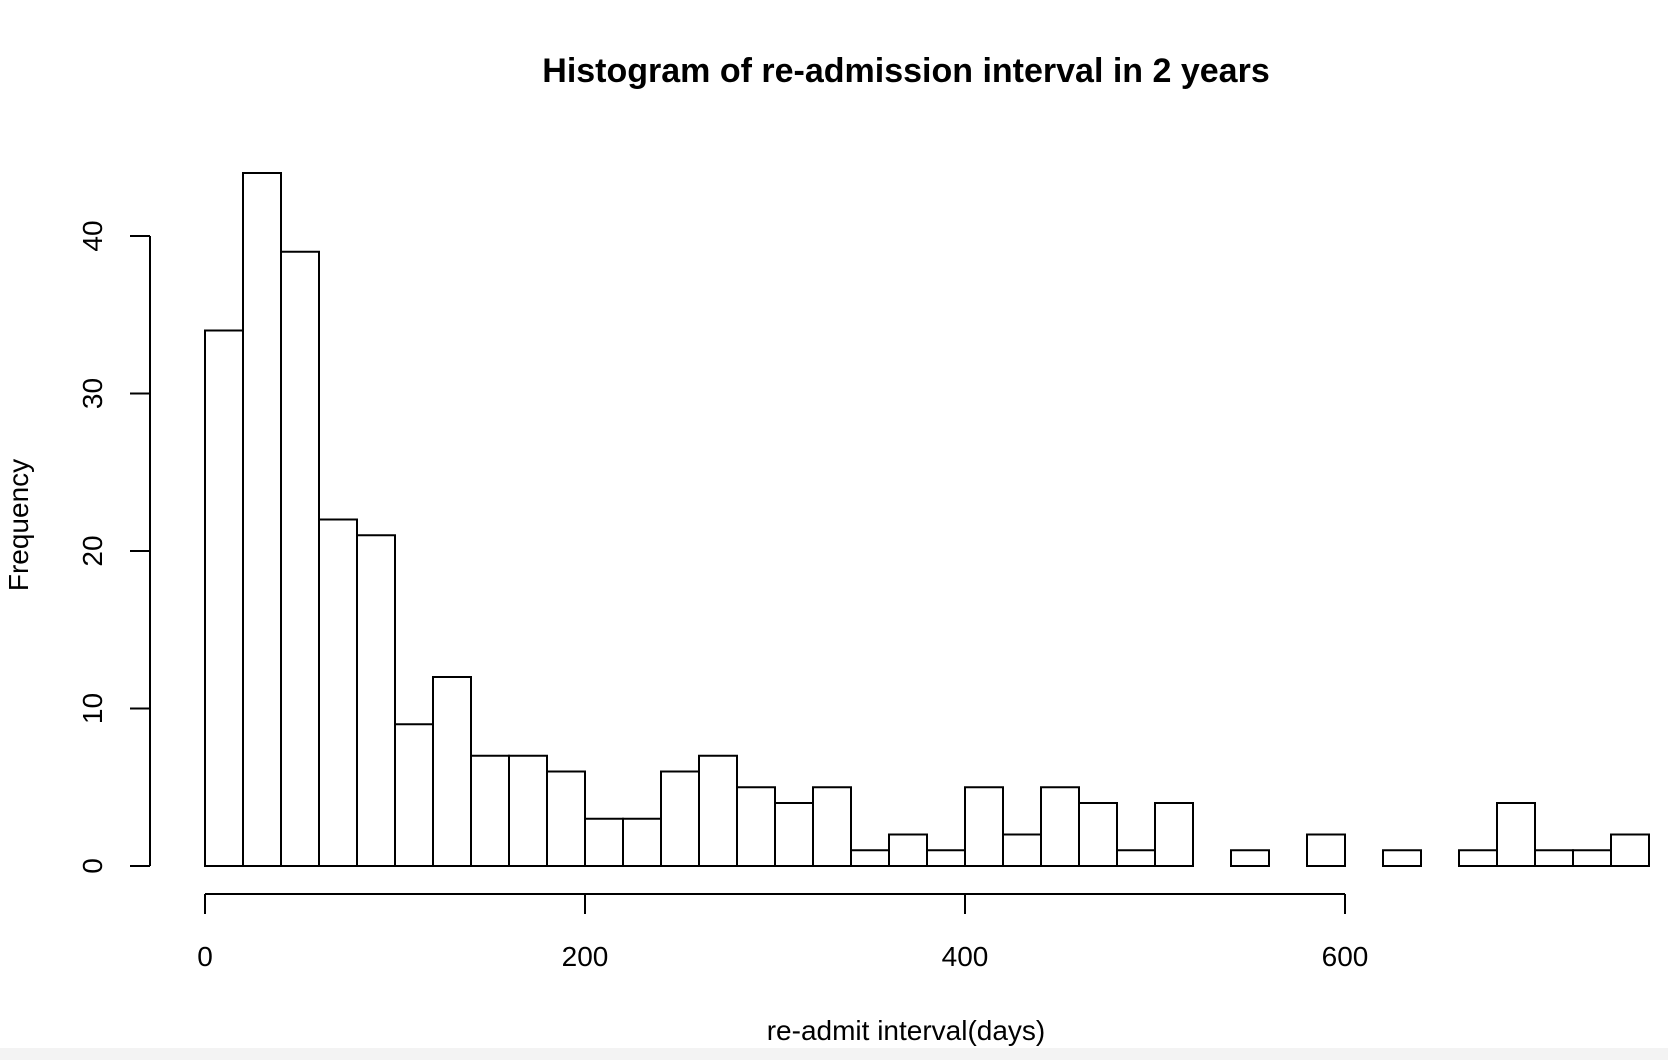 This screenshot has width=1668, height=1060. What do you see at coordinates (92, 550) in the screenshot?
I see `y-tick-label: 20` at bounding box center [92, 550].